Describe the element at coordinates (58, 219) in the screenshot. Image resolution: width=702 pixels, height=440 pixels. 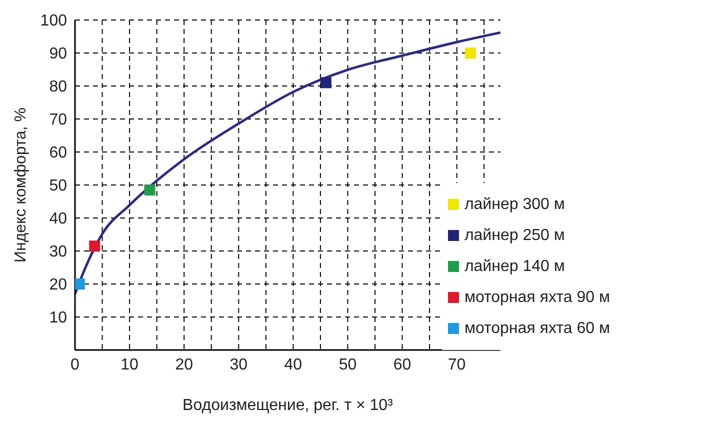
I see `y-tick-label: 40` at that location.